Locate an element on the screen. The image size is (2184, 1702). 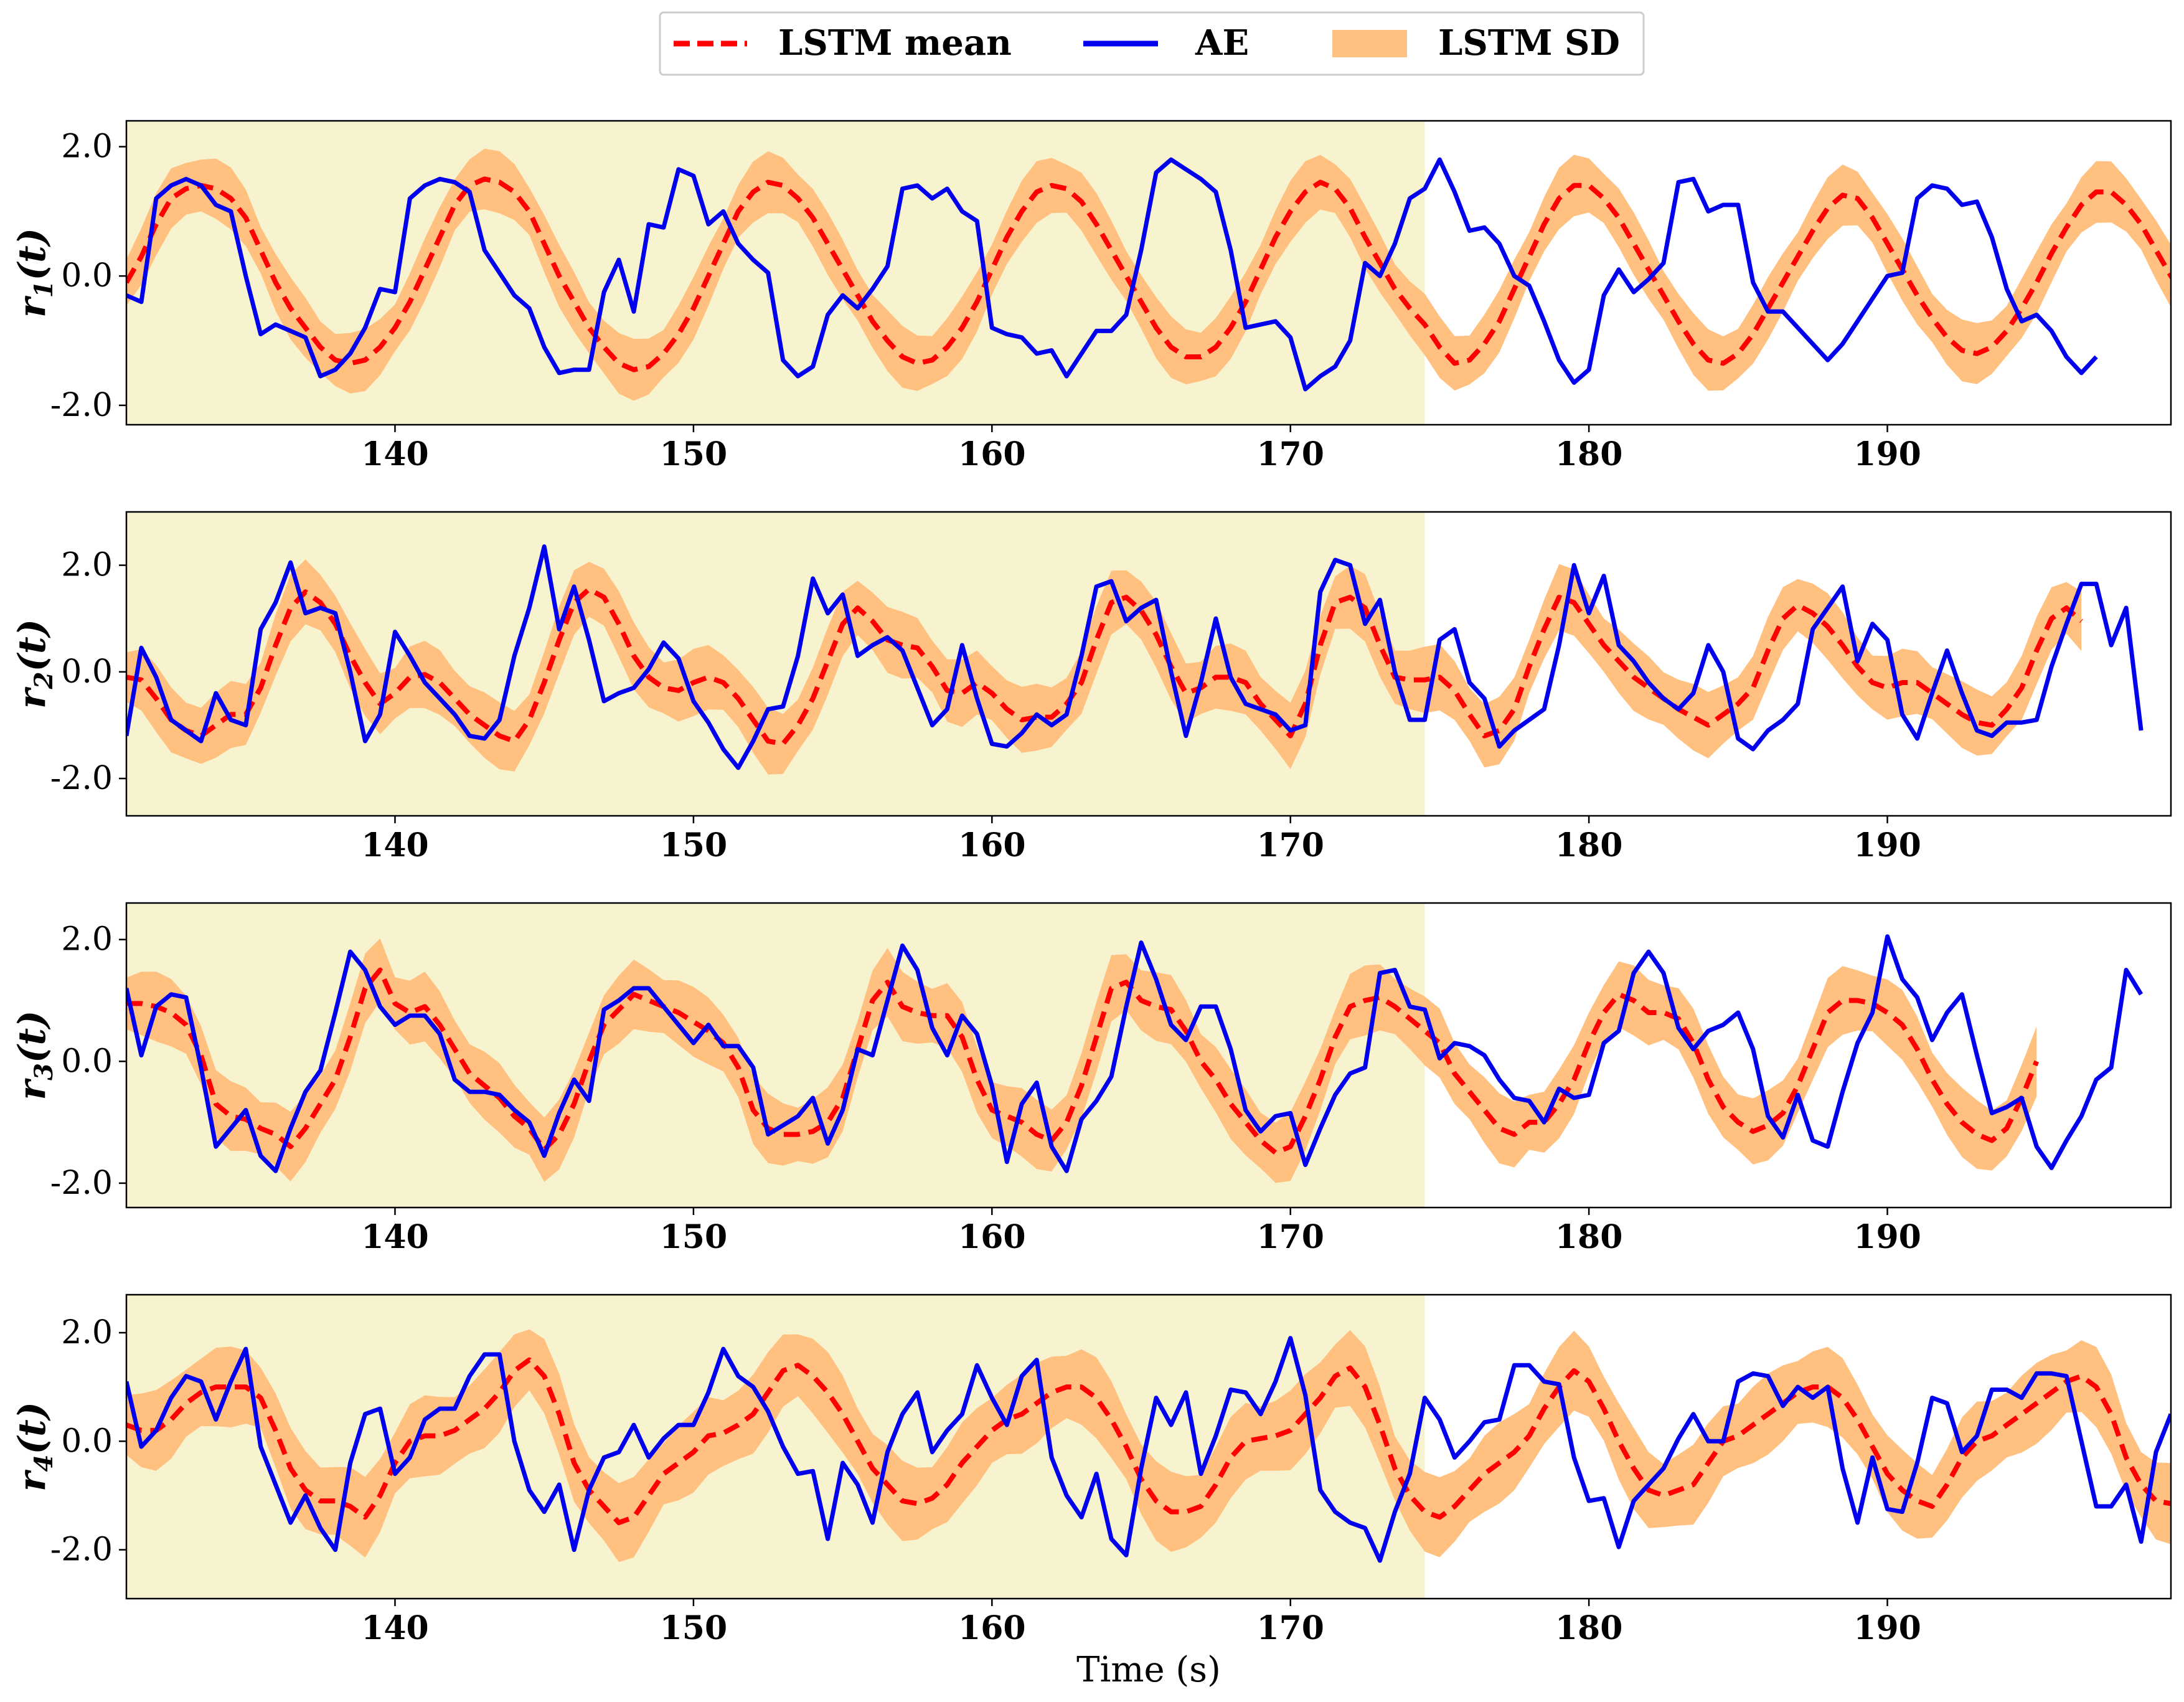
y-axis-label: r1(t) is located at coordinates (35, 273).